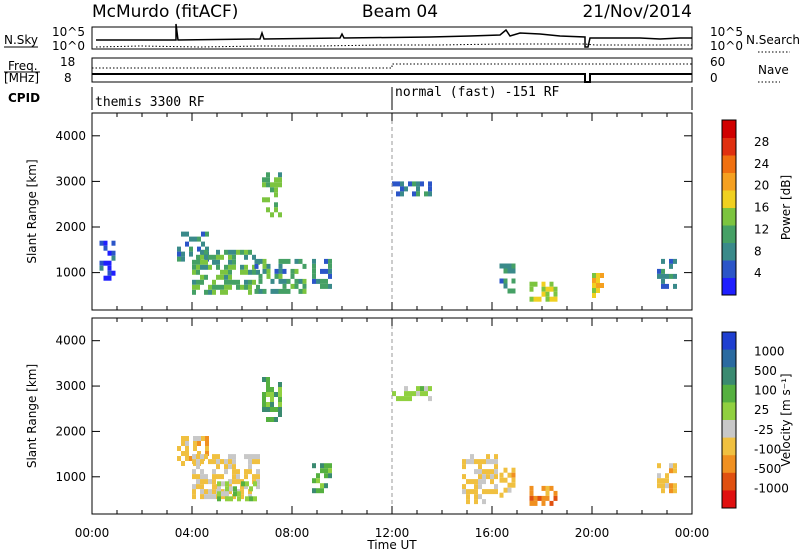 This screenshot has width=800, height=558. Describe the element at coordinates (717, 62) in the screenshot. I see `nave-tick-top: 60` at that location.